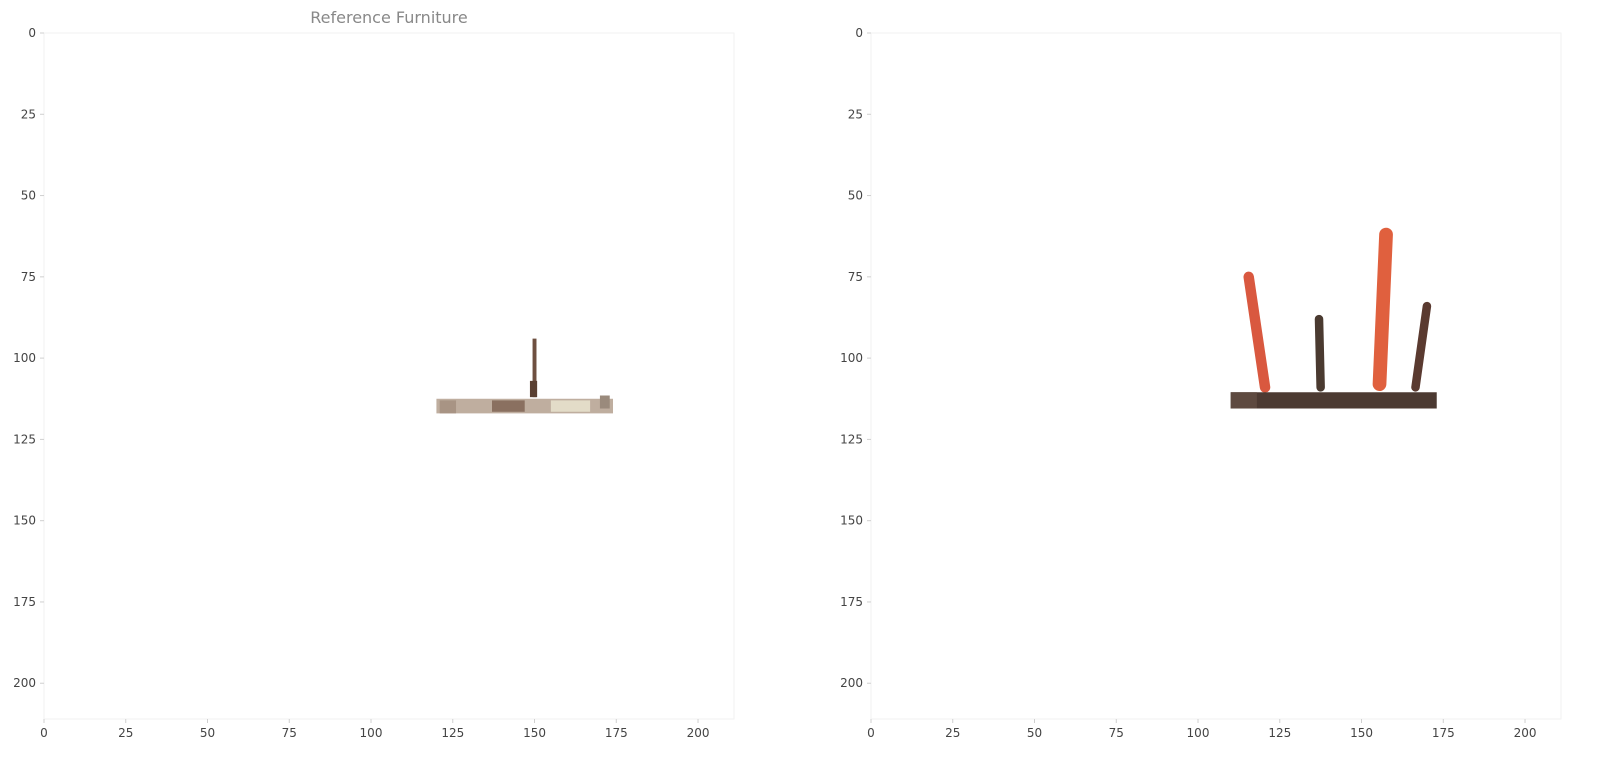  What do you see at coordinates (389, 17) in the screenshot?
I see `panel-title: Reference Furniture` at bounding box center [389, 17].